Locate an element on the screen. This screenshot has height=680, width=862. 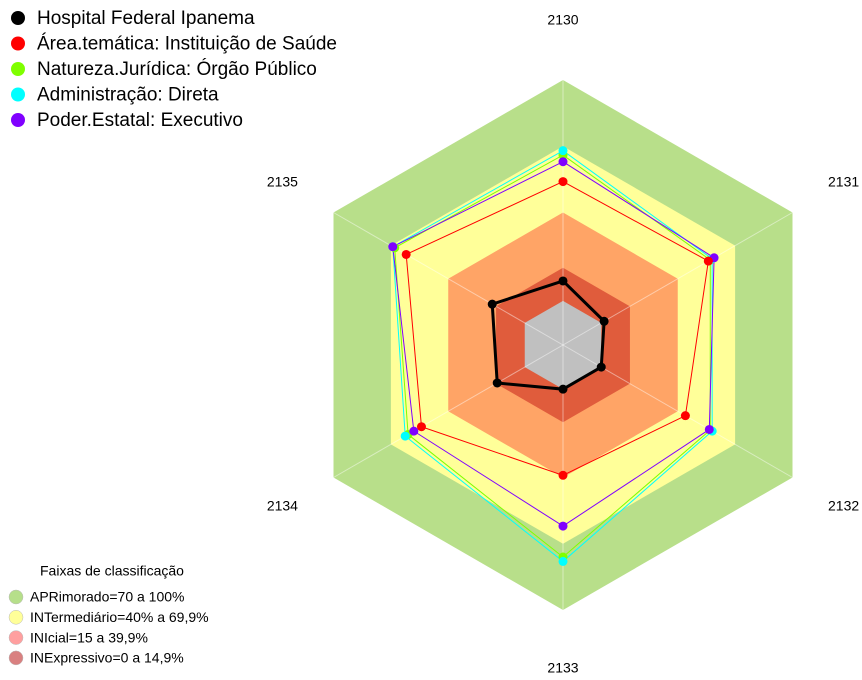
band-legend-label: INIcial=15 a 39,9% is located at coordinates (89, 637).